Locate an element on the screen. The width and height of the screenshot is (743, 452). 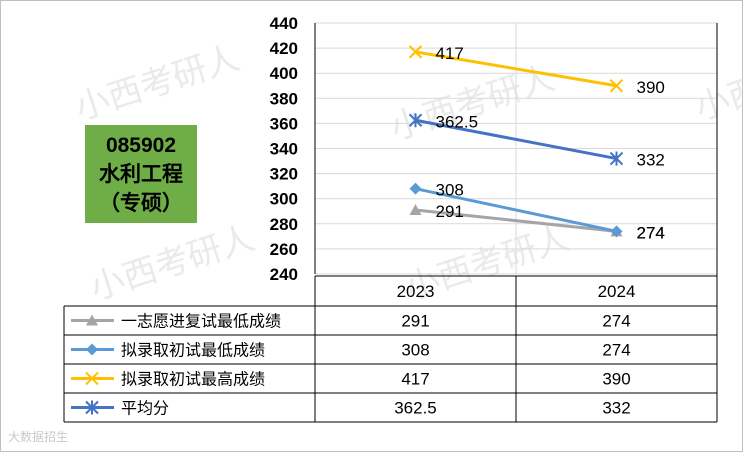
data-label: 274 is located at coordinates (651, 232).